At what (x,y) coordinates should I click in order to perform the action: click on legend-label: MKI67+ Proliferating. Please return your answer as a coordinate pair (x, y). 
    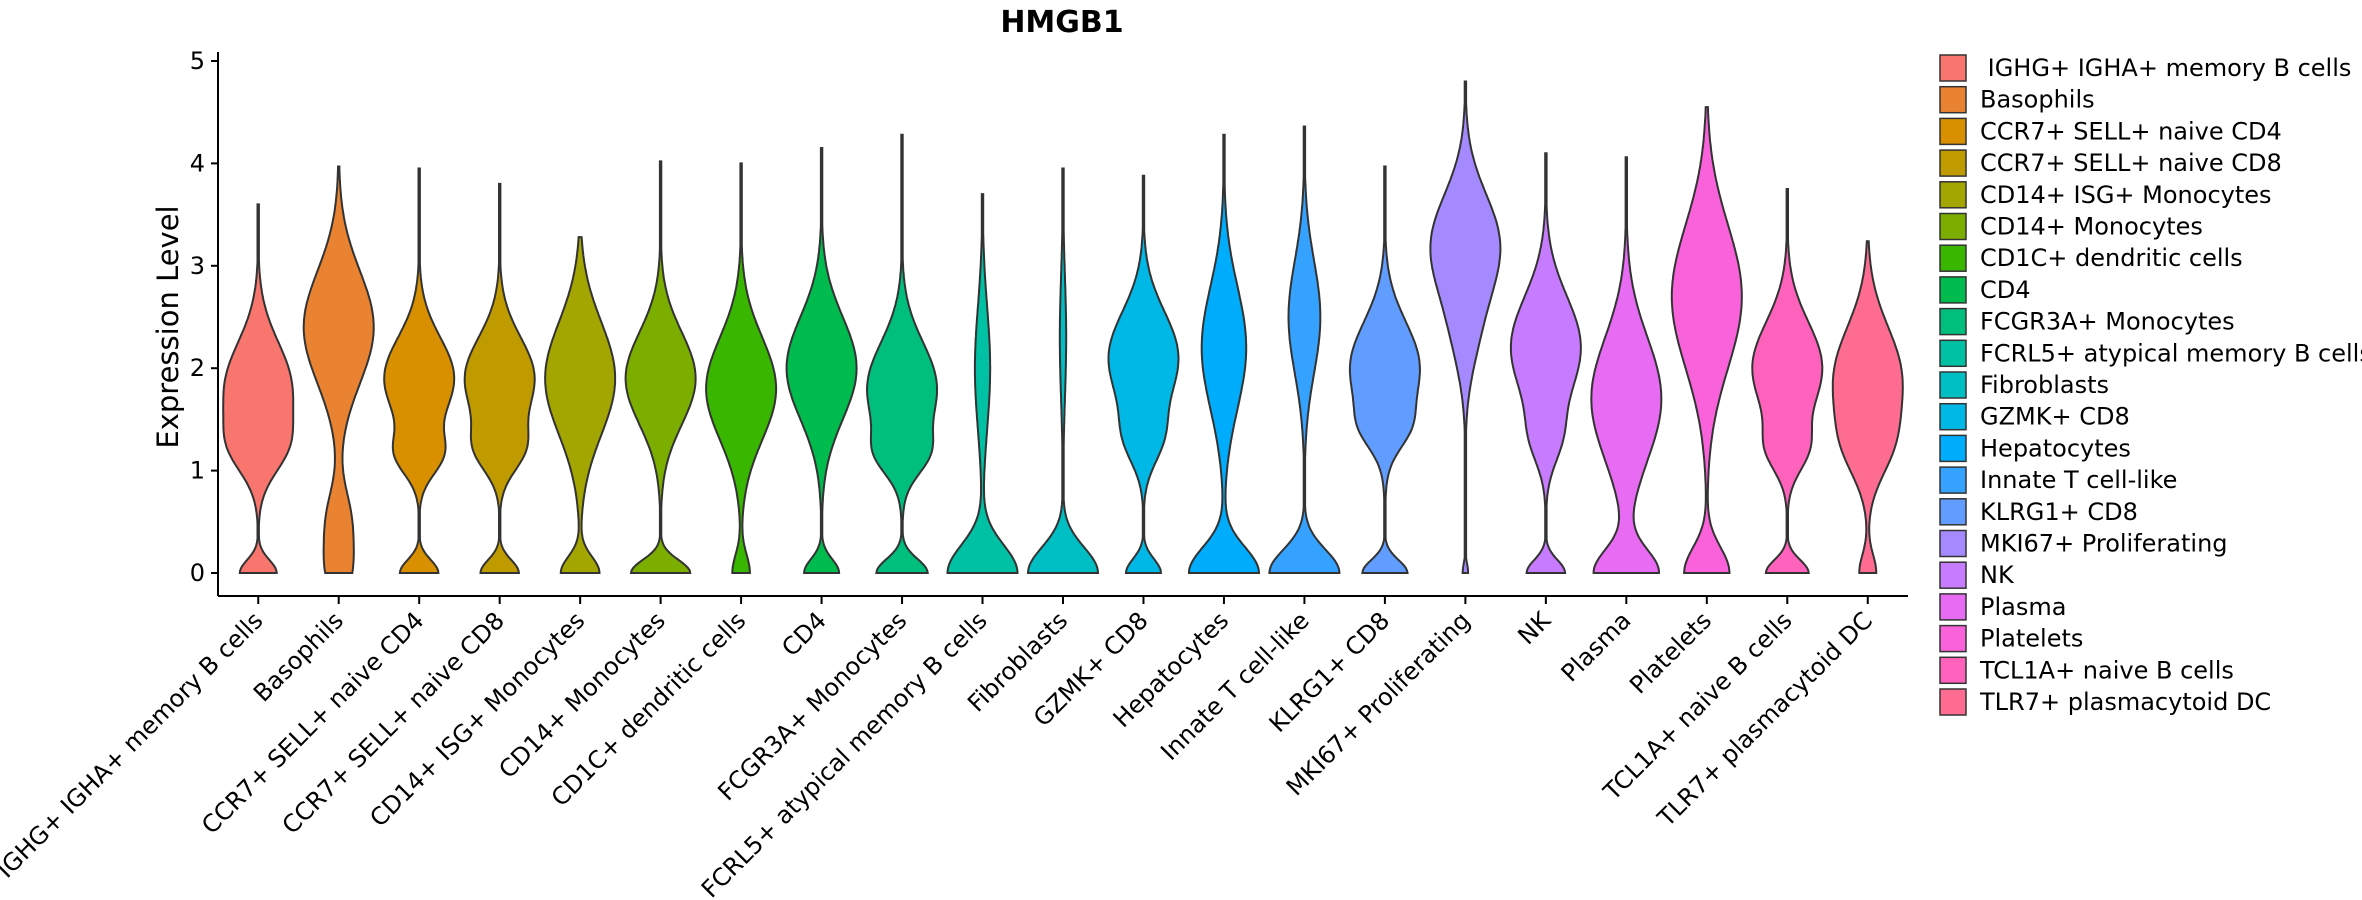
    Looking at the image, I should click on (2104, 544).